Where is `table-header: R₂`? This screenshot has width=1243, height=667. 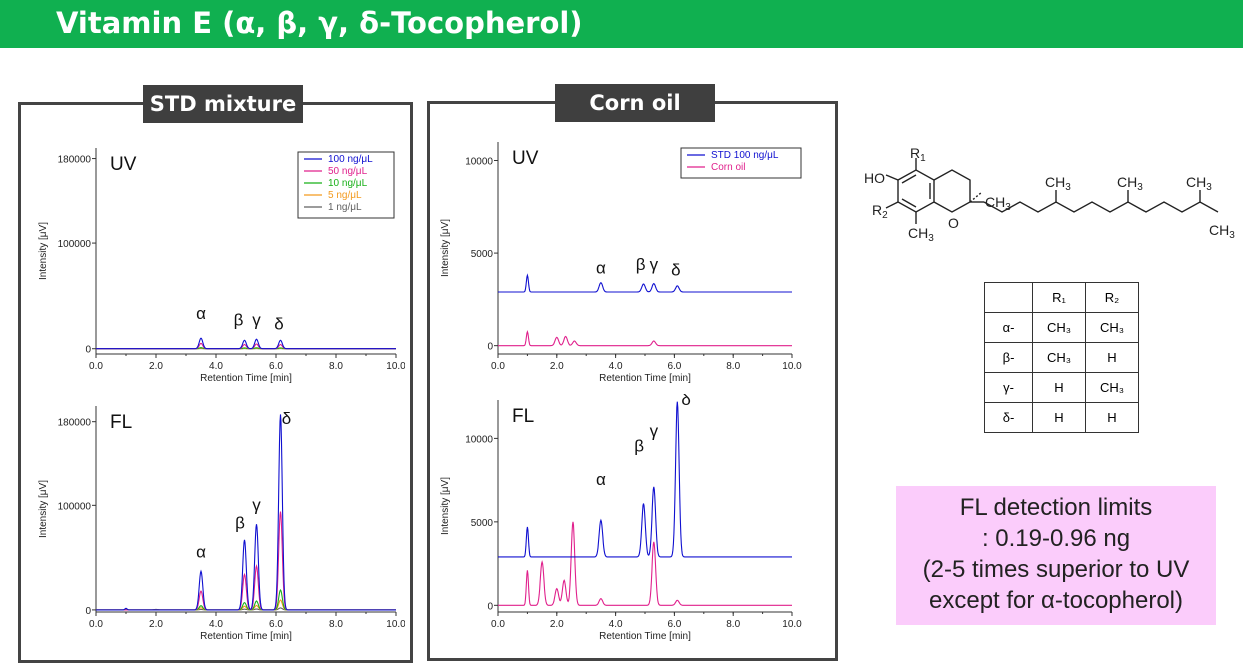
table-header: R₂ is located at coordinates (1112, 297).